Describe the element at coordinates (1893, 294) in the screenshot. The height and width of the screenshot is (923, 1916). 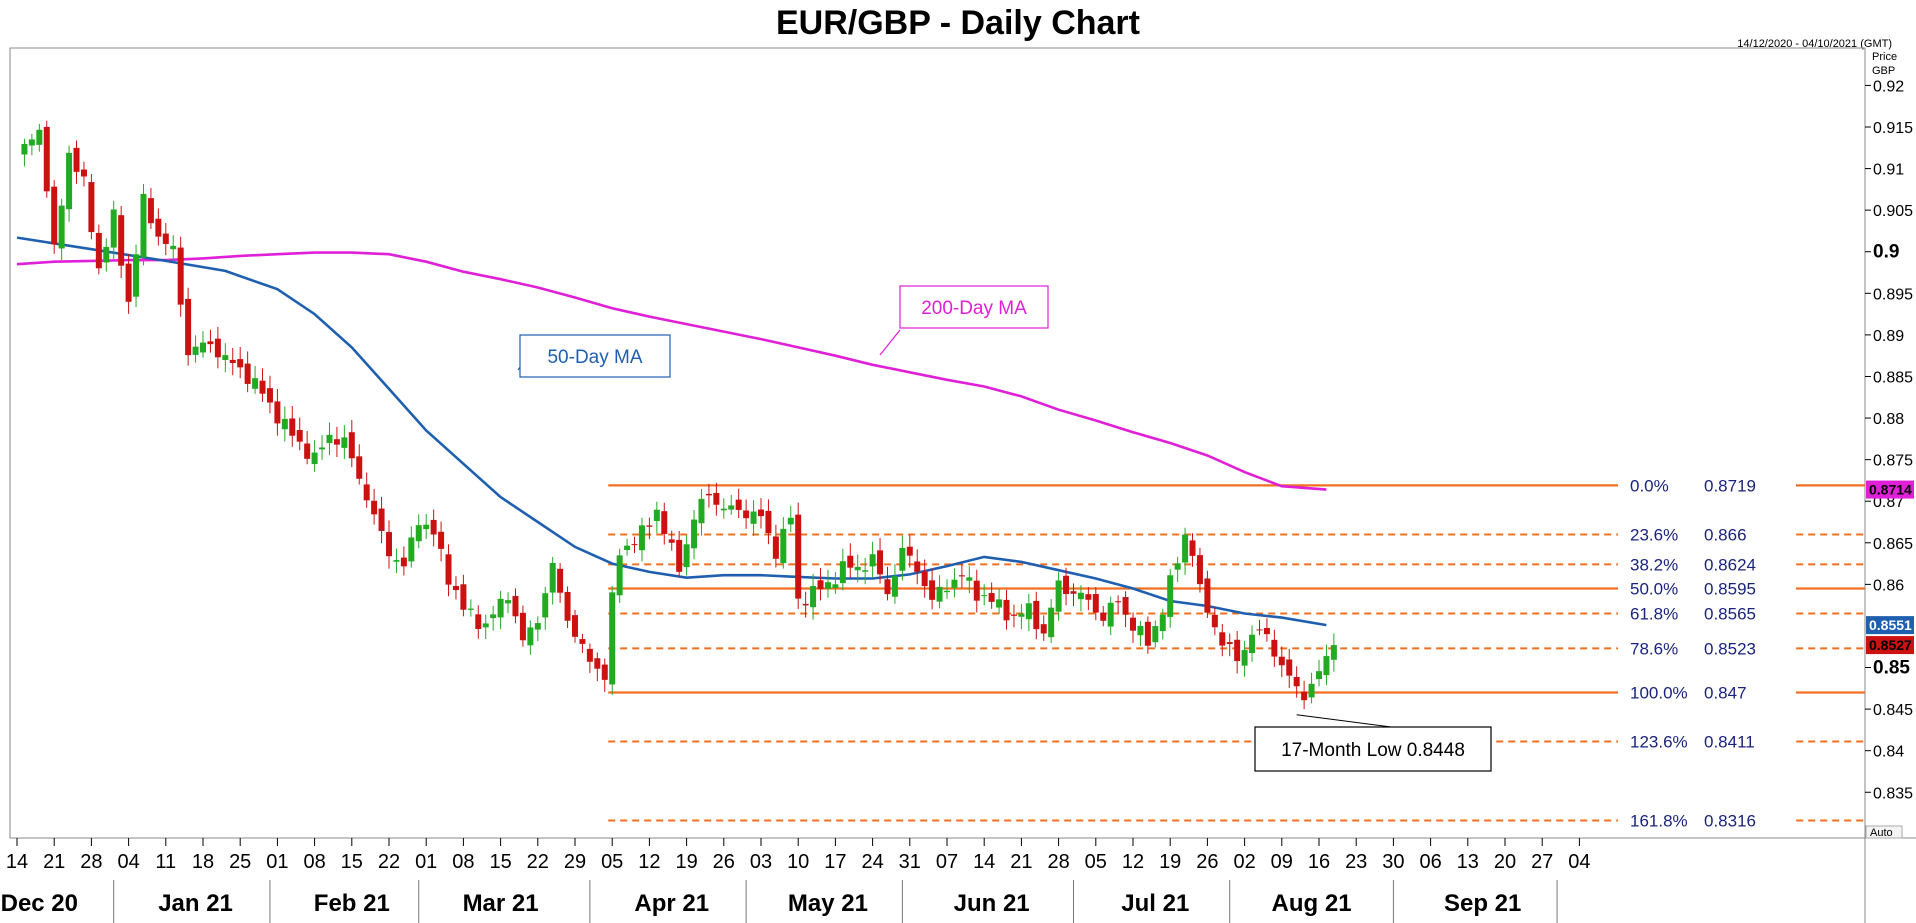
I see `y-tick-label: 0.895` at that location.